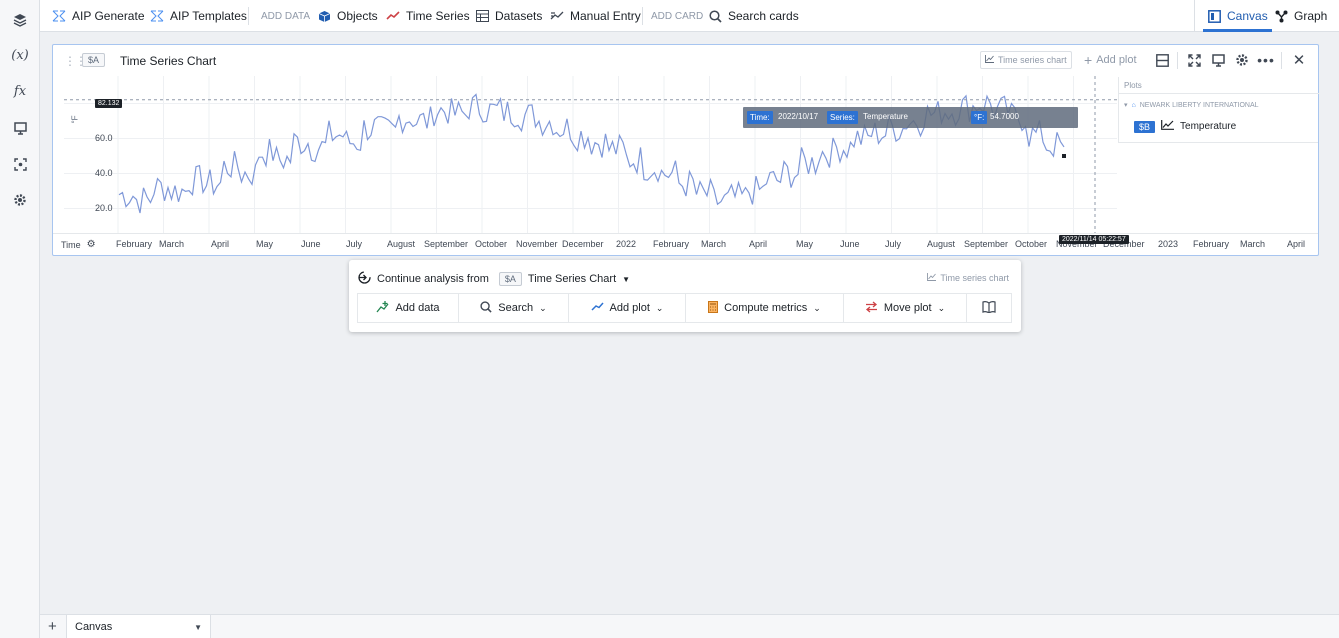 The image size is (1339, 638). What do you see at coordinates (758, 244) in the screenshot?
I see `x-tick-label: April` at bounding box center [758, 244].